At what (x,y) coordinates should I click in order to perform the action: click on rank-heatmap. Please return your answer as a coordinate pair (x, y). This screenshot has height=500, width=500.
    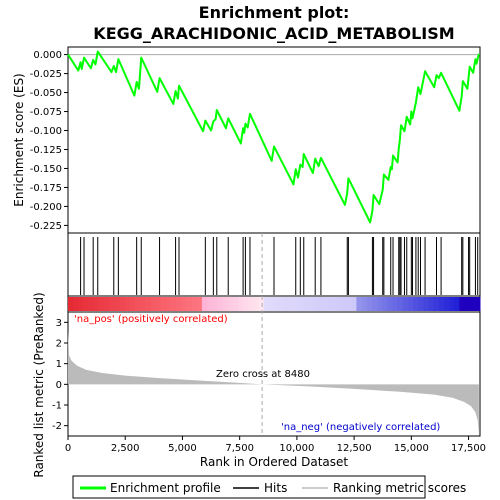
    Looking at the image, I should click on (274, 304).